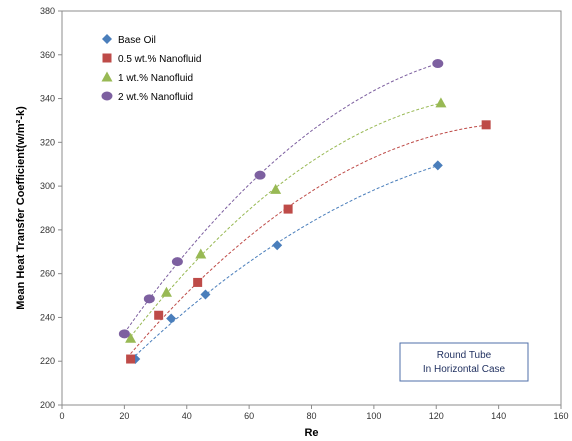  I want to click on x-tick-label: 20, so click(124, 416).